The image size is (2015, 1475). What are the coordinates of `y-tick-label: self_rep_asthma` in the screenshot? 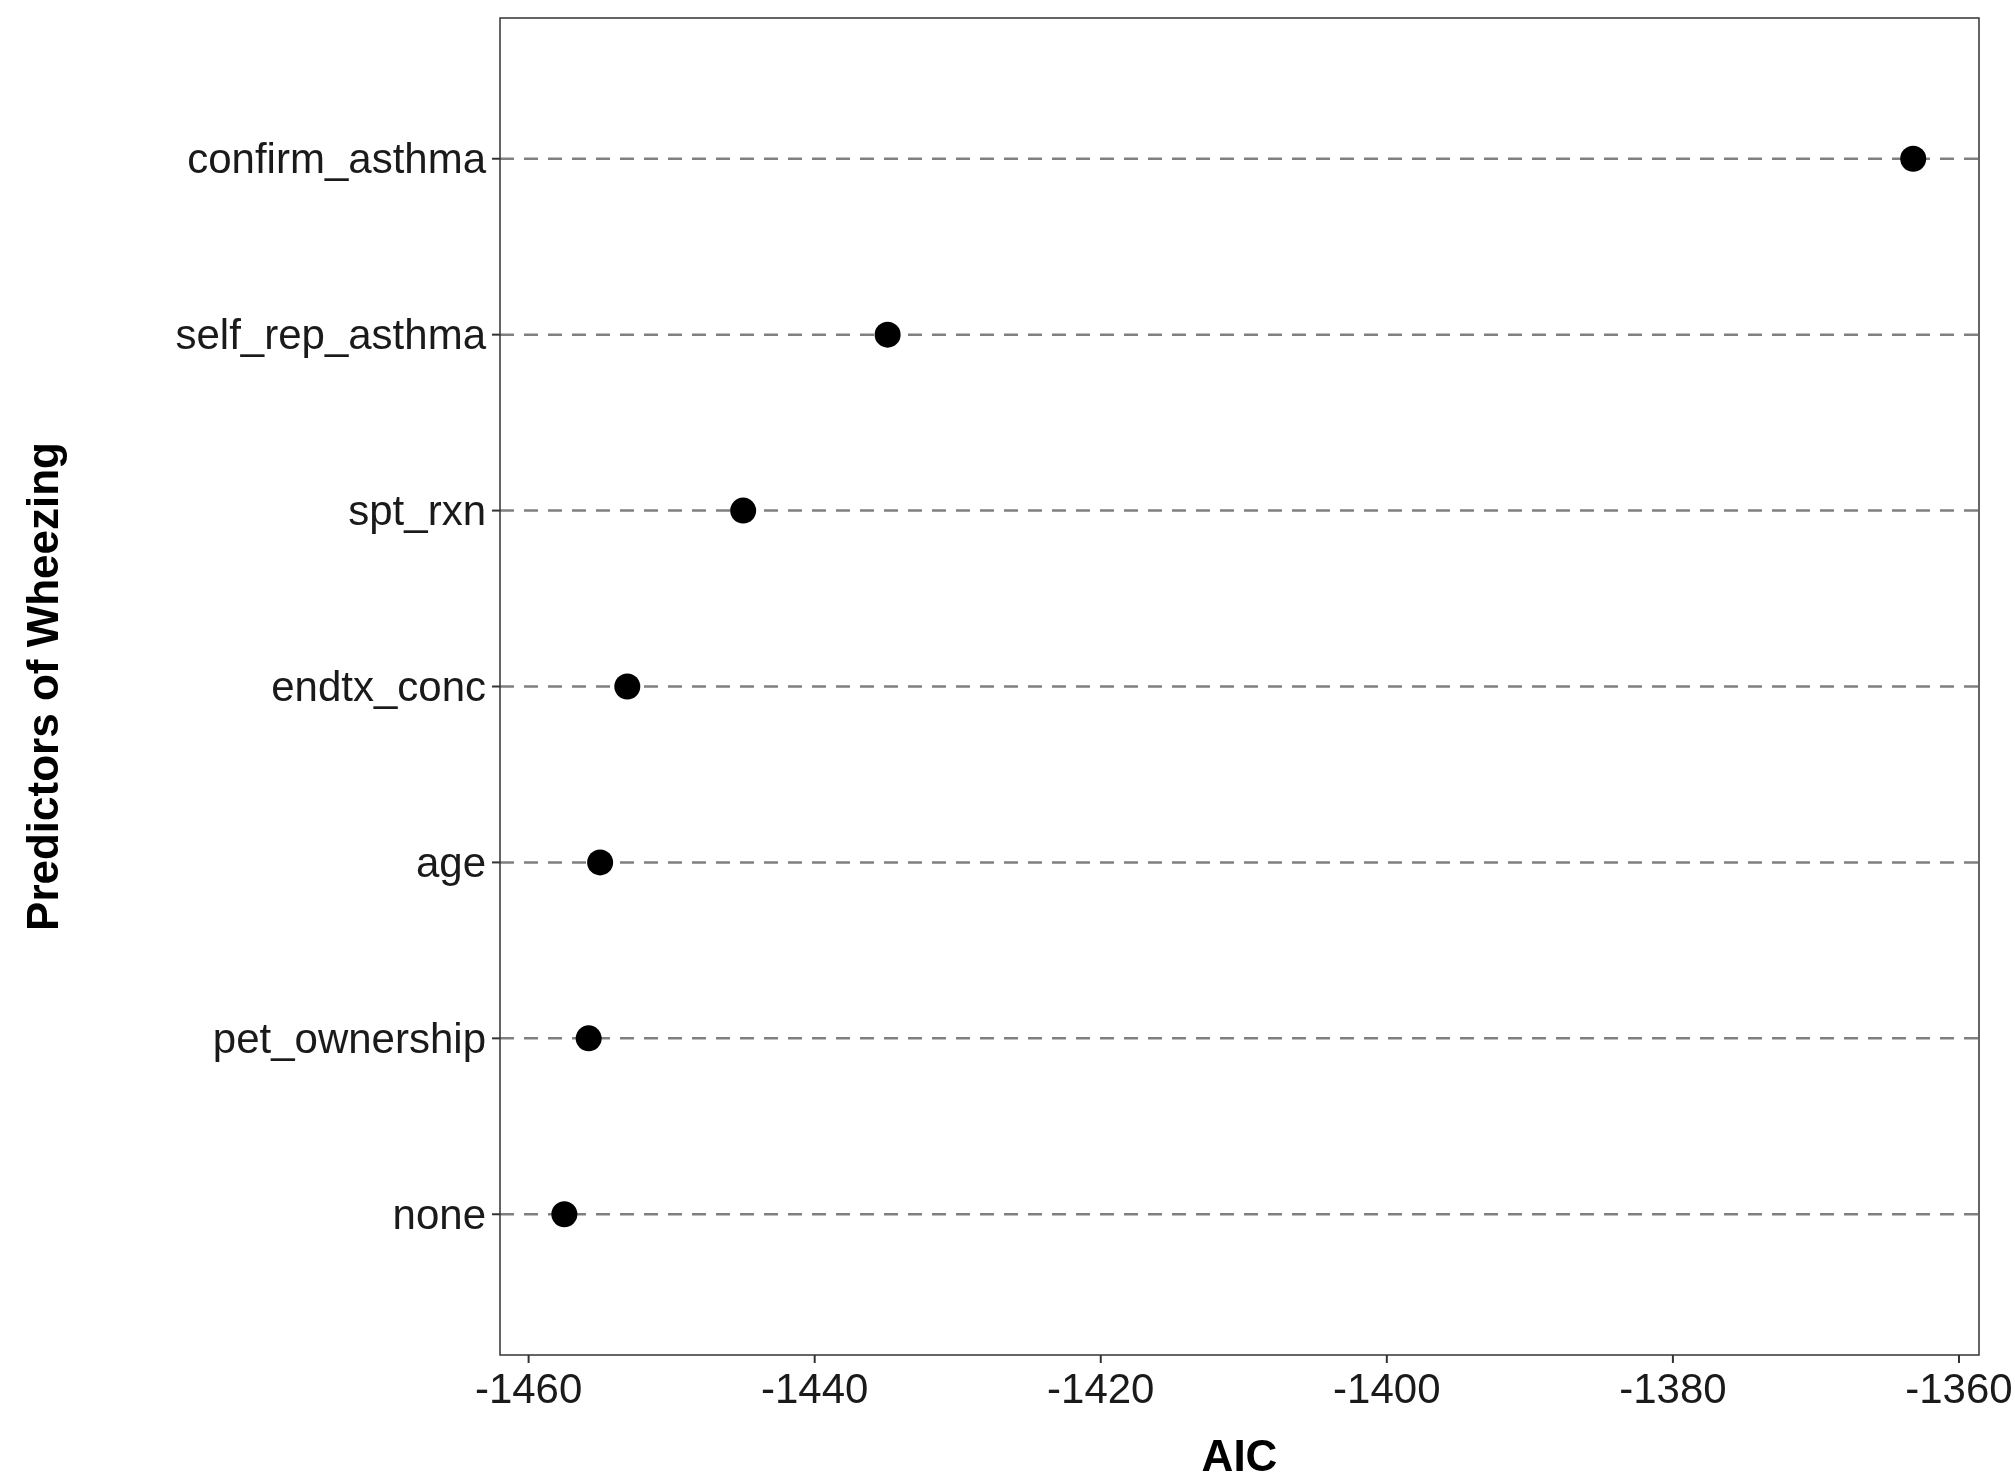 It's located at (331, 335).